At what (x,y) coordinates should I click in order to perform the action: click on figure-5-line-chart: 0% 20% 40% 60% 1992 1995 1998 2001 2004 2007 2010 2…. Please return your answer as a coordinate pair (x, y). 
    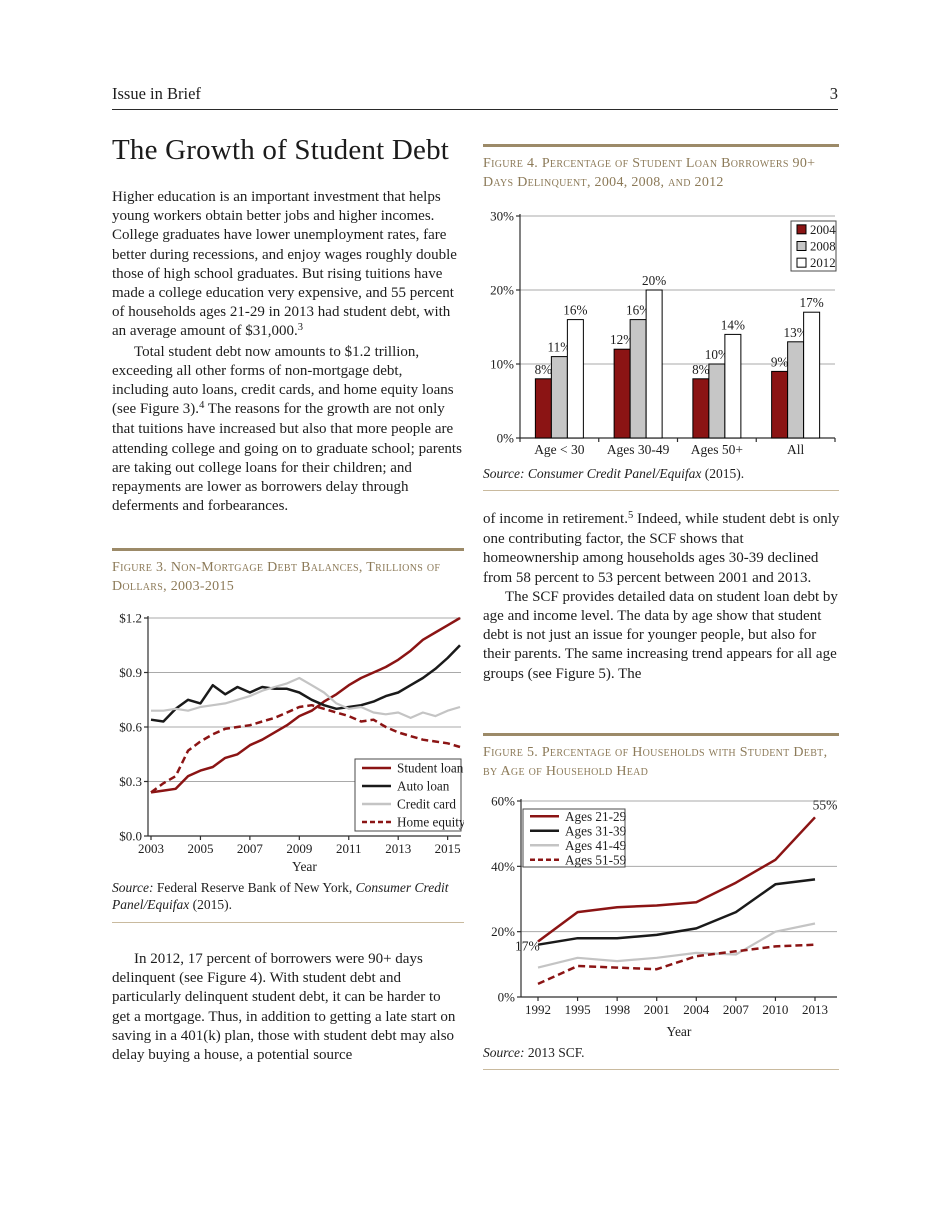
    Looking at the image, I should click on (664, 916).